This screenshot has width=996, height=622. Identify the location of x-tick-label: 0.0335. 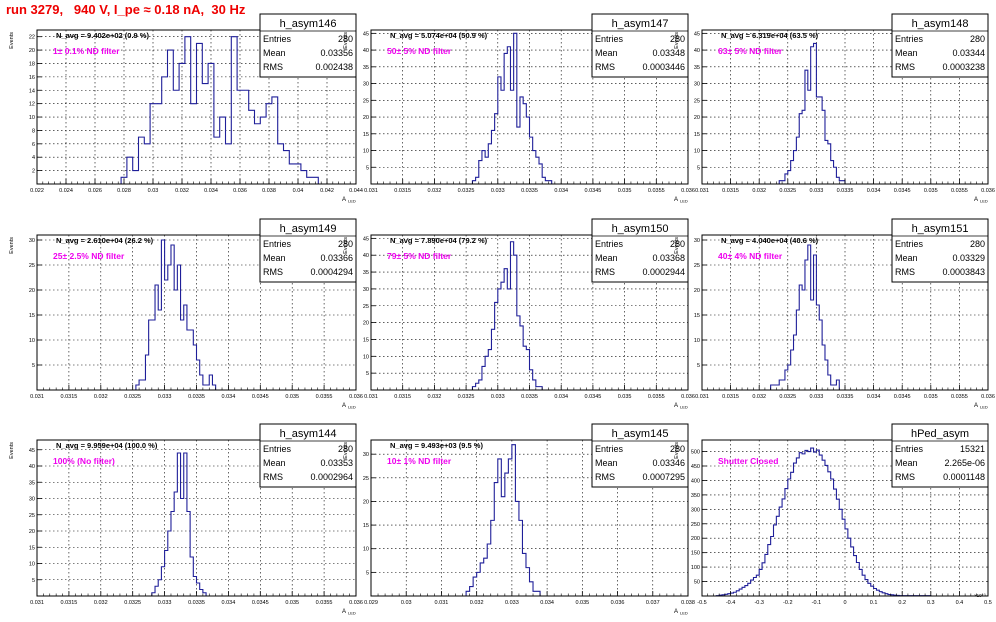
(529, 191).